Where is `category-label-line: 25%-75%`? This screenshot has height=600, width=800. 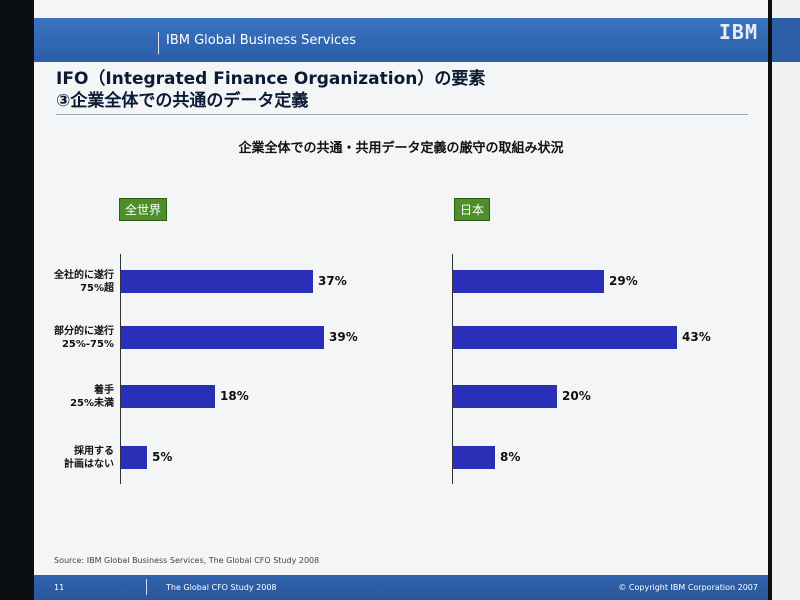 category-label-line: 25%-75% is located at coordinates (87, 344).